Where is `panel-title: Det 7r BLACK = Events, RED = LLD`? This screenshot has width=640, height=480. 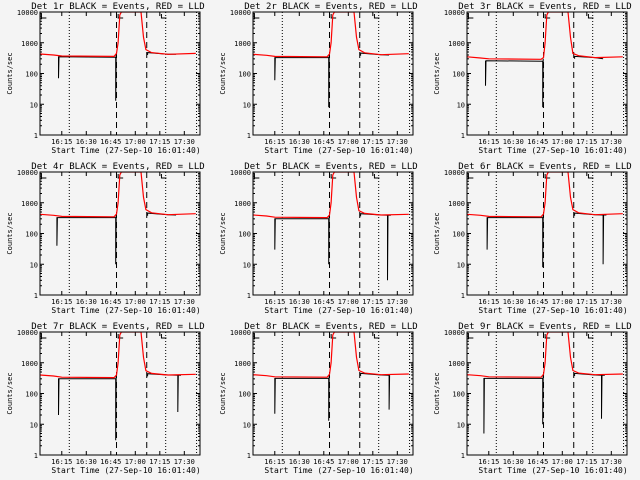
panel-title: Det 7r BLACK = Events, RED = LLD is located at coordinates (117, 327).